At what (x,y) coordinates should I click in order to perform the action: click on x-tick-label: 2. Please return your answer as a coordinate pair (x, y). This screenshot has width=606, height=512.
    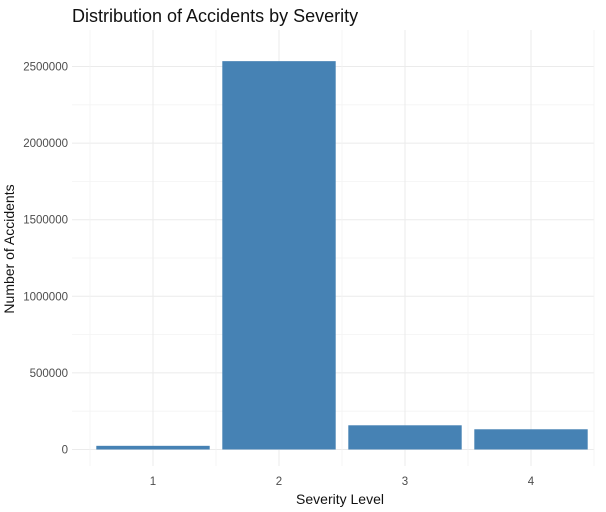
    Looking at the image, I should click on (279, 482).